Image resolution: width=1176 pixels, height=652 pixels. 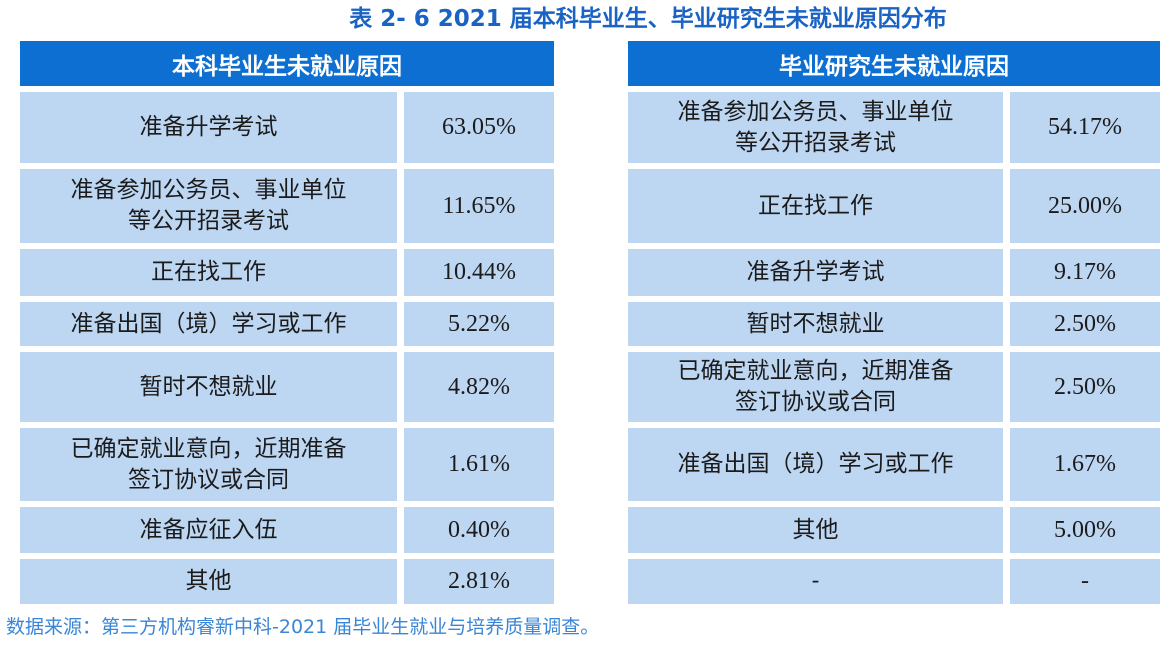 What do you see at coordinates (479, 464) in the screenshot?
I see `percent-cell: 1.61%` at bounding box center [479, 464].